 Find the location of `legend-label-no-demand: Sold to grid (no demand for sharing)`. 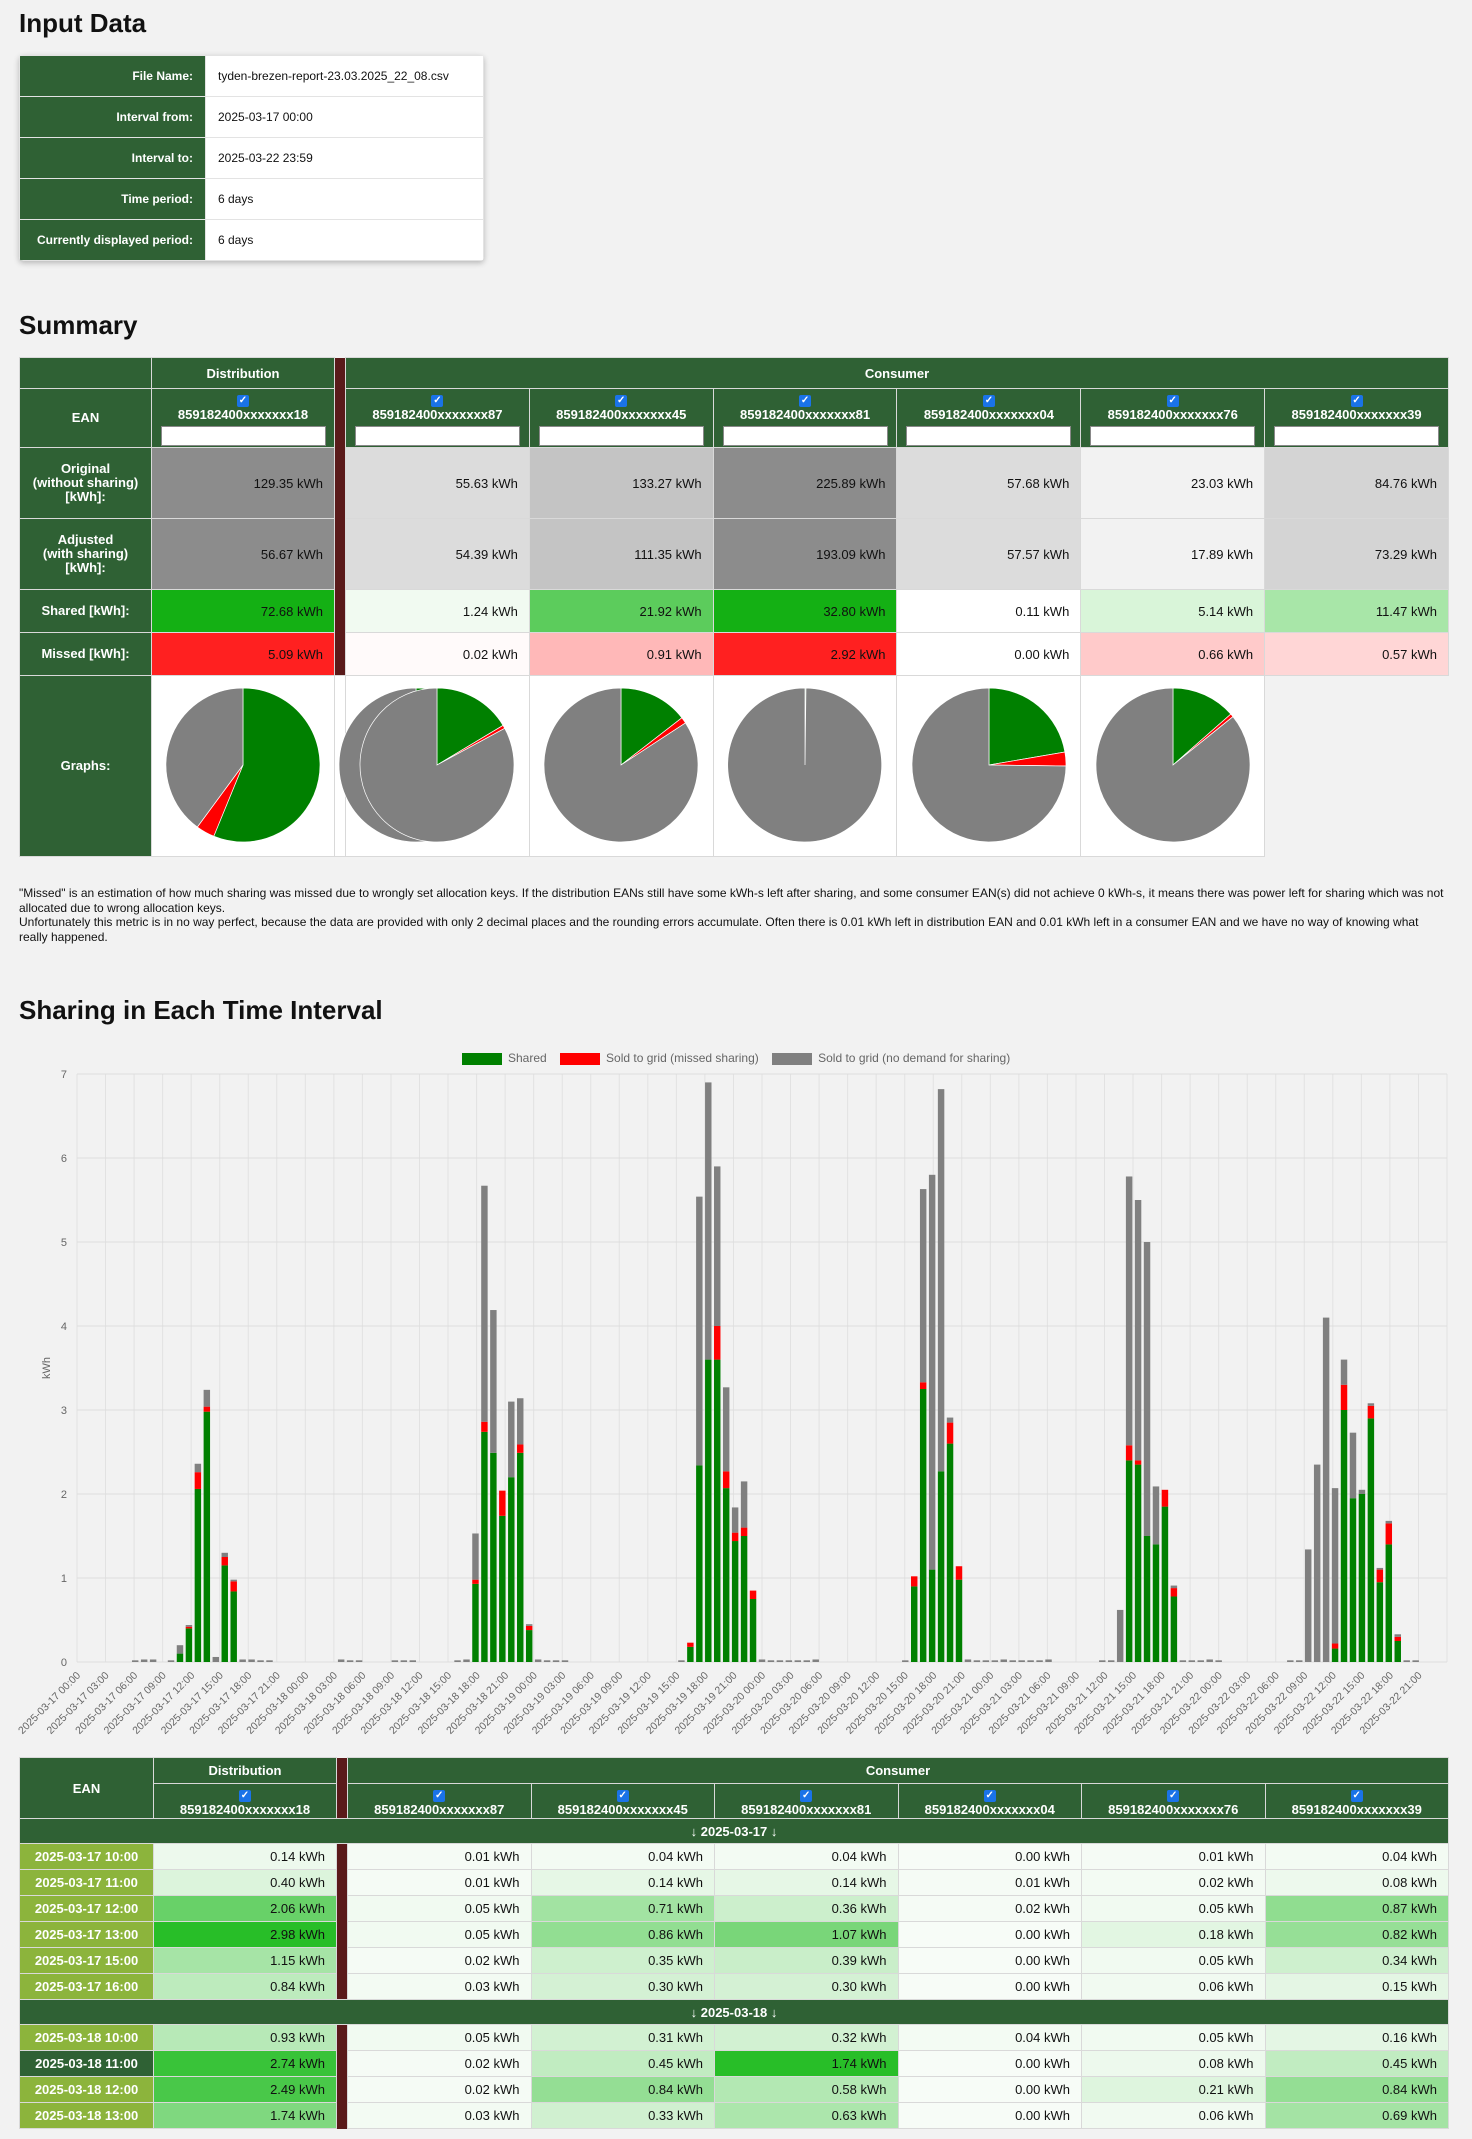

legend-label-no-demand: Sold to grid (no demand for sharing) is located at coordinates (914, 1058).